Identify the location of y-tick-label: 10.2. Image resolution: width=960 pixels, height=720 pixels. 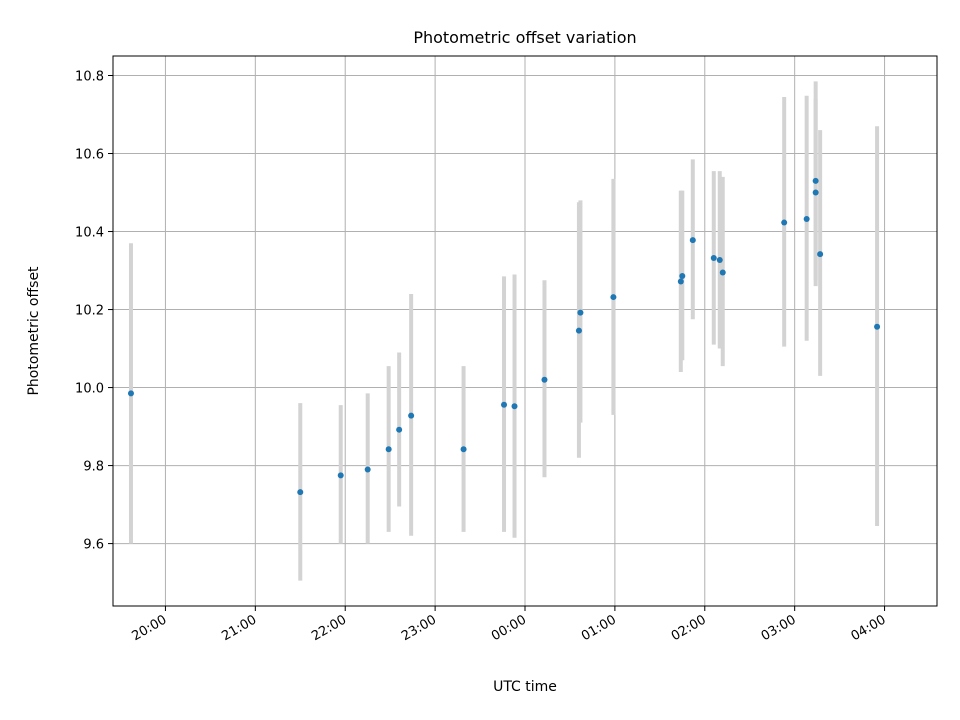
(89, 311).